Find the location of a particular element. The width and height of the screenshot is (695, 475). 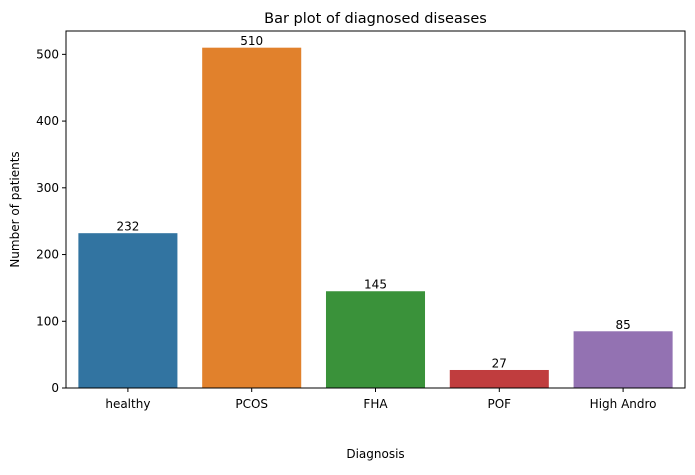

x-tick-label: PCOS is located at coordinates (251, 404).